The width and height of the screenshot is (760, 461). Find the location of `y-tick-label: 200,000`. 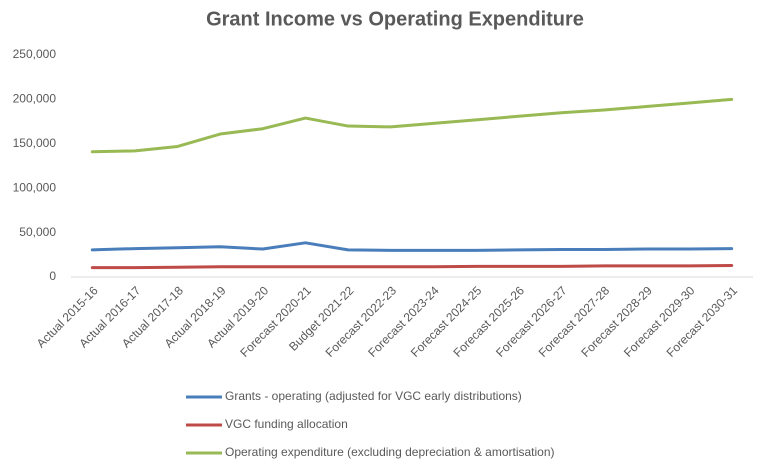

y-tick-label: 200,000 is located at coordinates (35, 99).